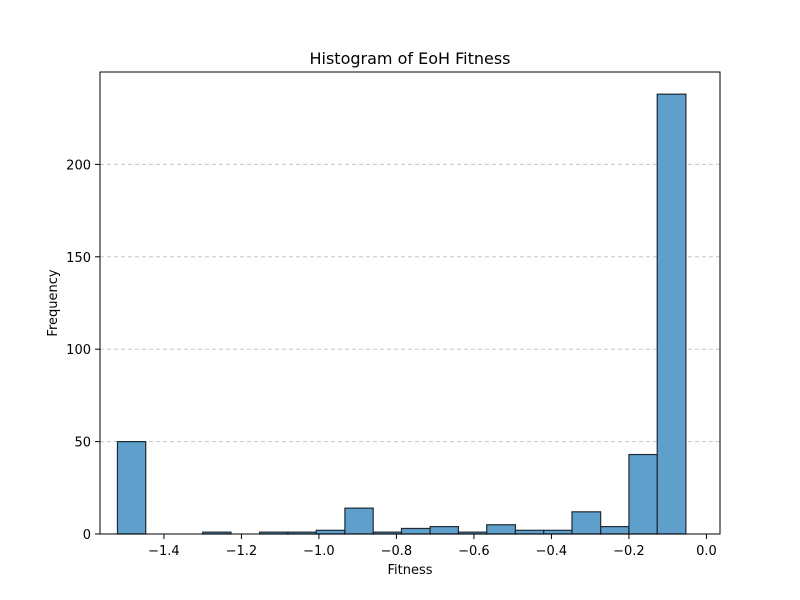 This screenshot has height=600, width=800. I want to click on y-tick-label: 150, so click(78, 258).